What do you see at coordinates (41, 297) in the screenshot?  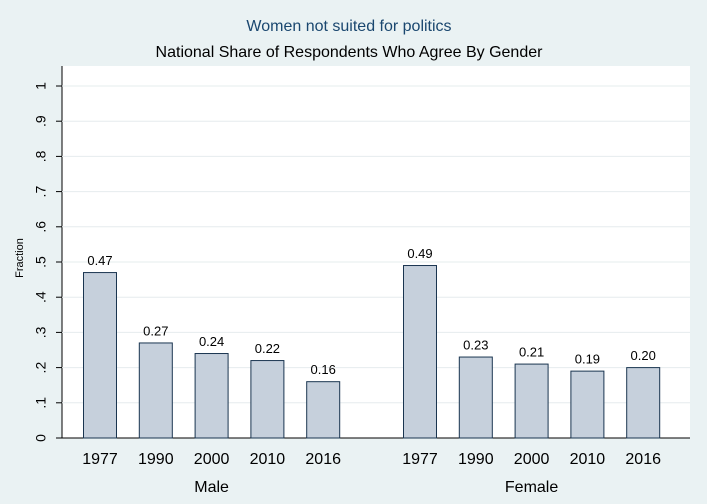 I see `y-tick-label: .4` at bounding box center [41, 297].